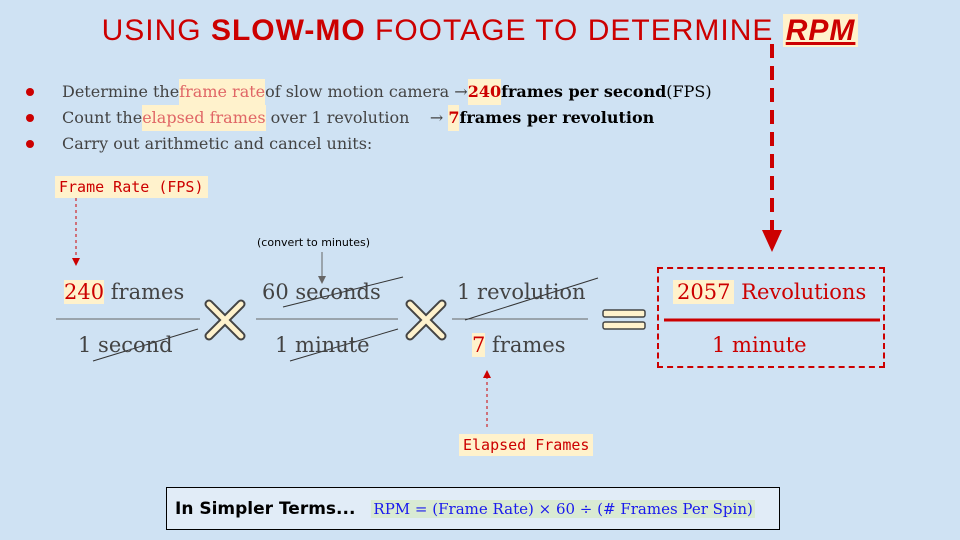 The height and width of the screenshot is (540, 960). I want to click on elapsed-frames-label: Elapsed Frames, so click(526, 445).